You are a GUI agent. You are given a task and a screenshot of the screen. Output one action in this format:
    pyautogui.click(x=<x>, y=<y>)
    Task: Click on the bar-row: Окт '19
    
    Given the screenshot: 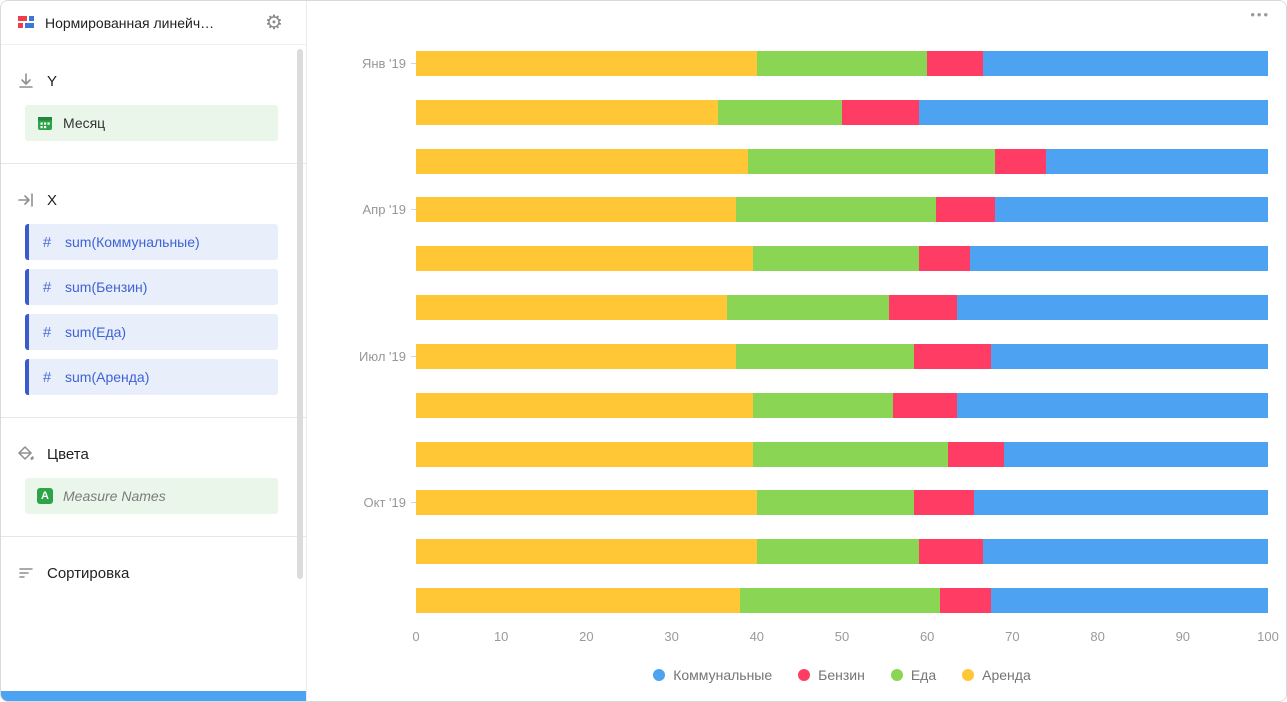 What is the action you would take?
    pyautogui.click(x=793, y=502)
    